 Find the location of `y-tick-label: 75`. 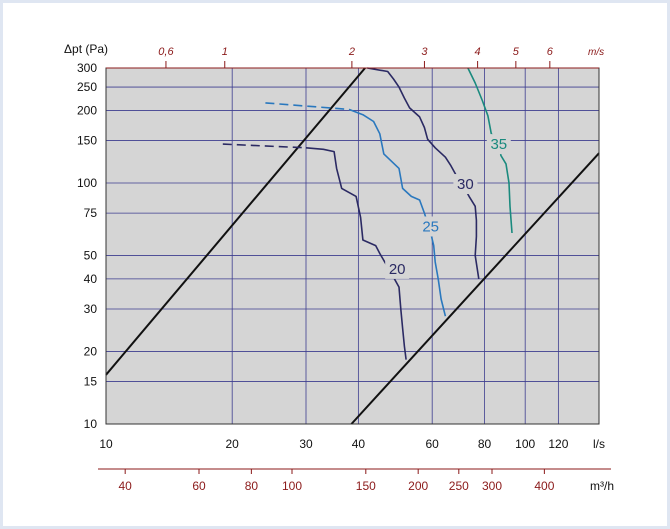

y-tick-label: 75 is located at coordinates (91, 213).